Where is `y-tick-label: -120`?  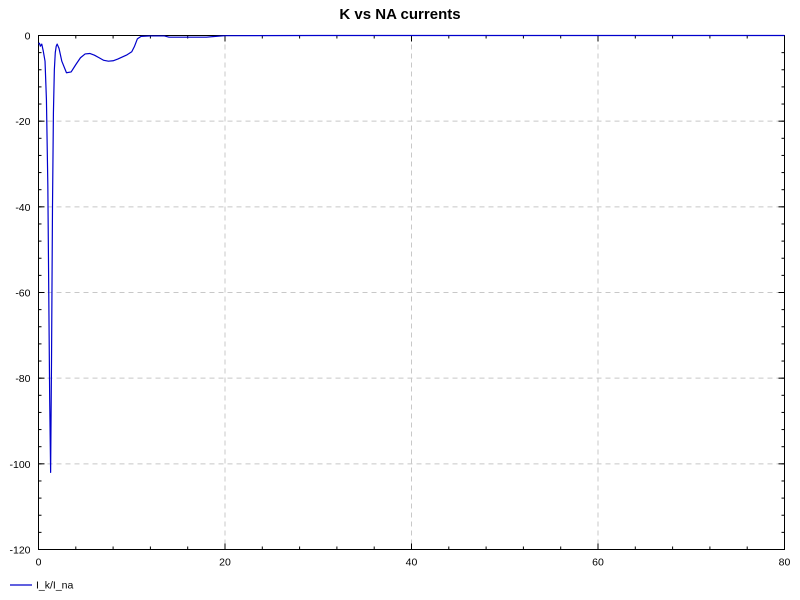
y-tick-label: -120 is located at coordinates (19, 551).